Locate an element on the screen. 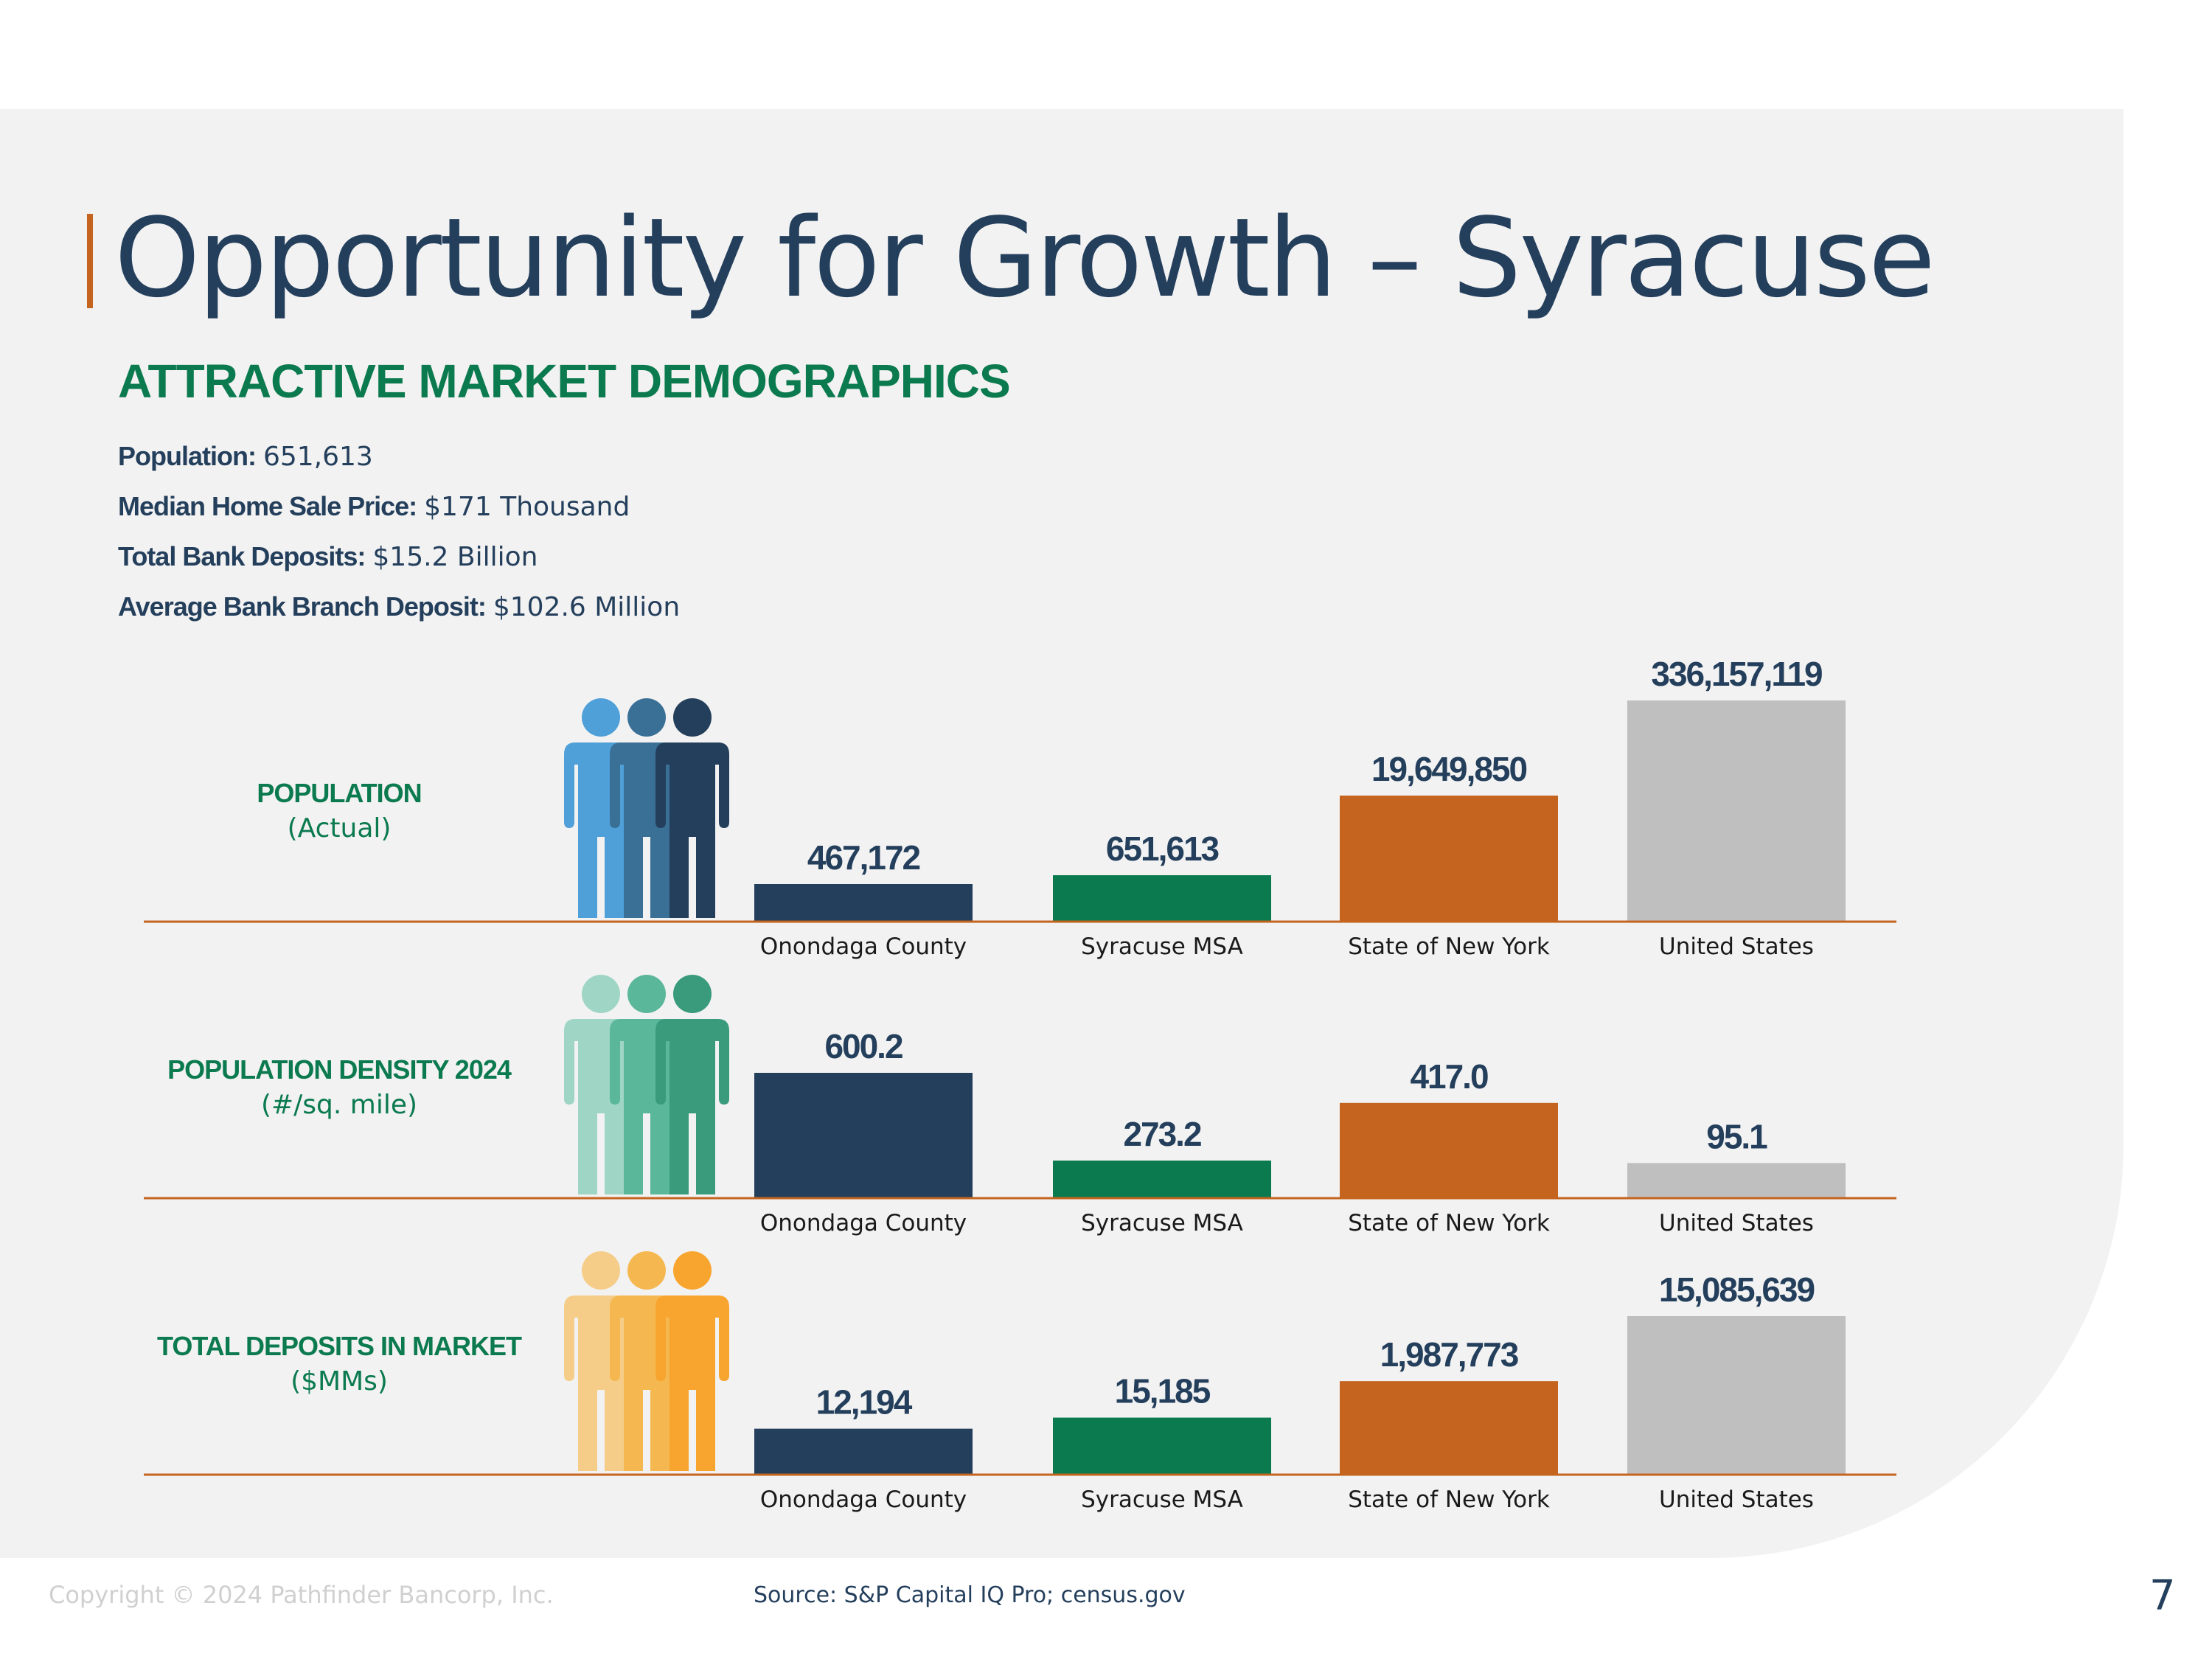  row-subtitle: (#/sq. mile) is located at coordinates (339, 1105).